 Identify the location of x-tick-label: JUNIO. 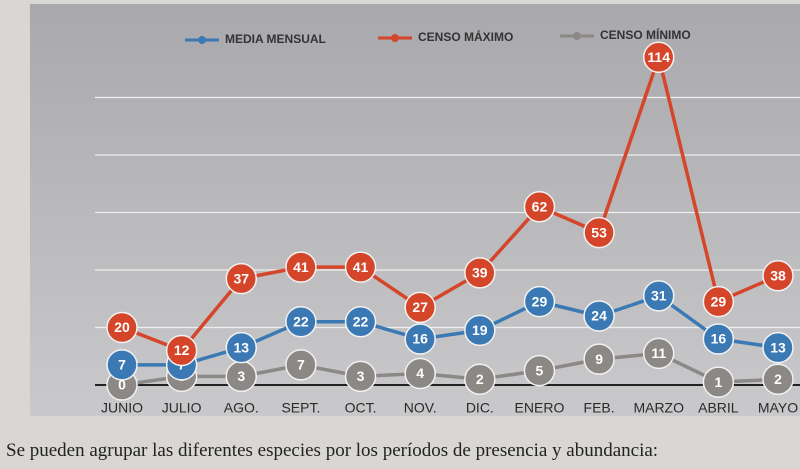
(122, 408).